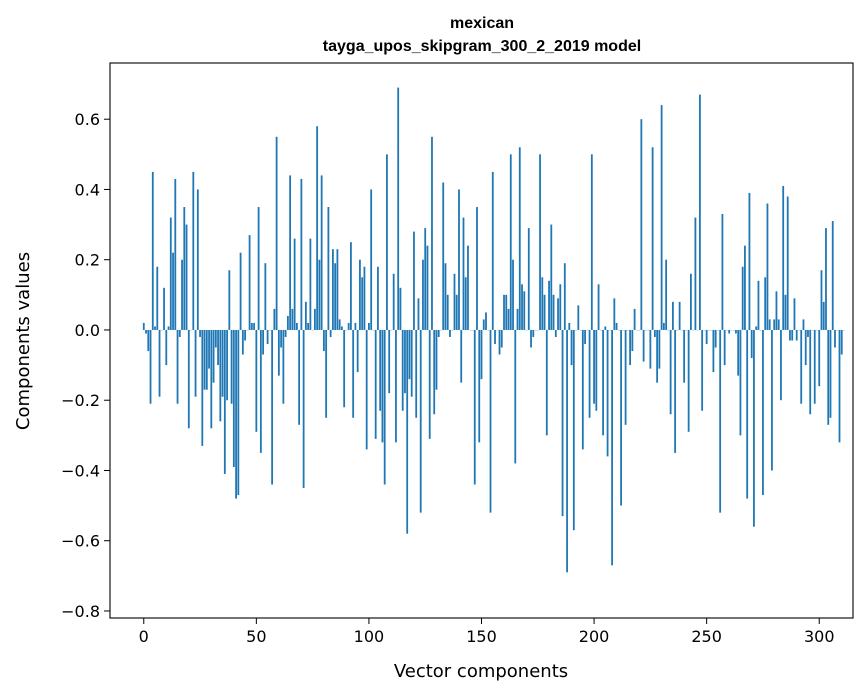 The width and height of the screenshot is (867, 696). Describe the element at coordinates (80, 541) in the screenshot. I see `y-tick-label: −0.6` at that location.